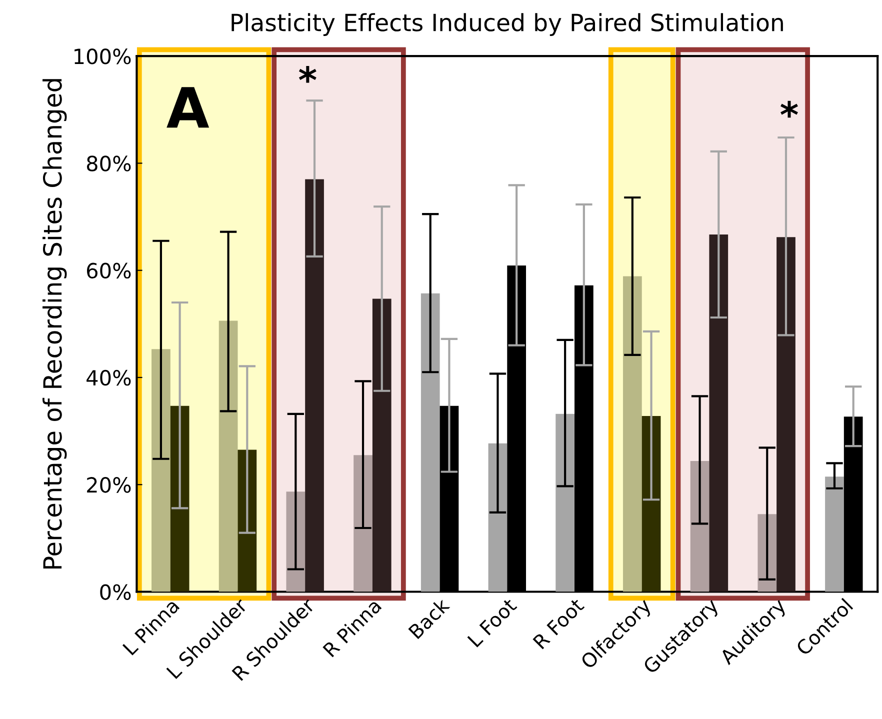 The height and width of the screenshot is (719, 882). Describe the element at coordinates (108, 164) in the screenshot. I see `y-tick-label: 80%` at that location.